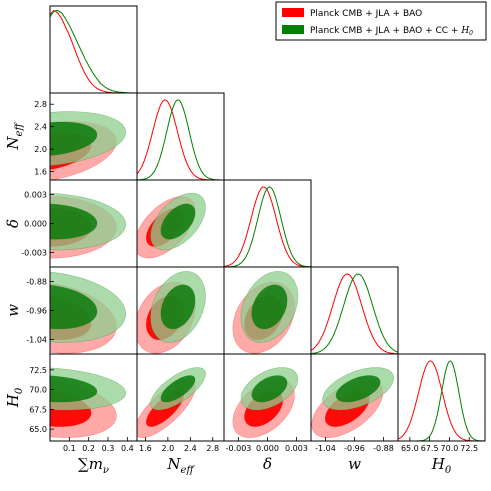 This screenshot has height=491, width=491. What do you see at coordinates (450, 448) in the screenshot?
I see `x-tick-label: 70.0` at bounding box center [450, 448].